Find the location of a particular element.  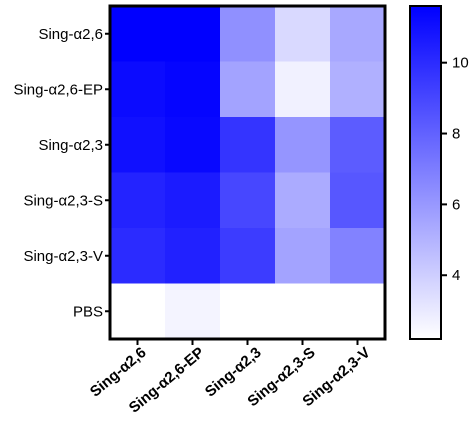

row-label: Sing-α2,3-S is located at coordinates (63, 200).